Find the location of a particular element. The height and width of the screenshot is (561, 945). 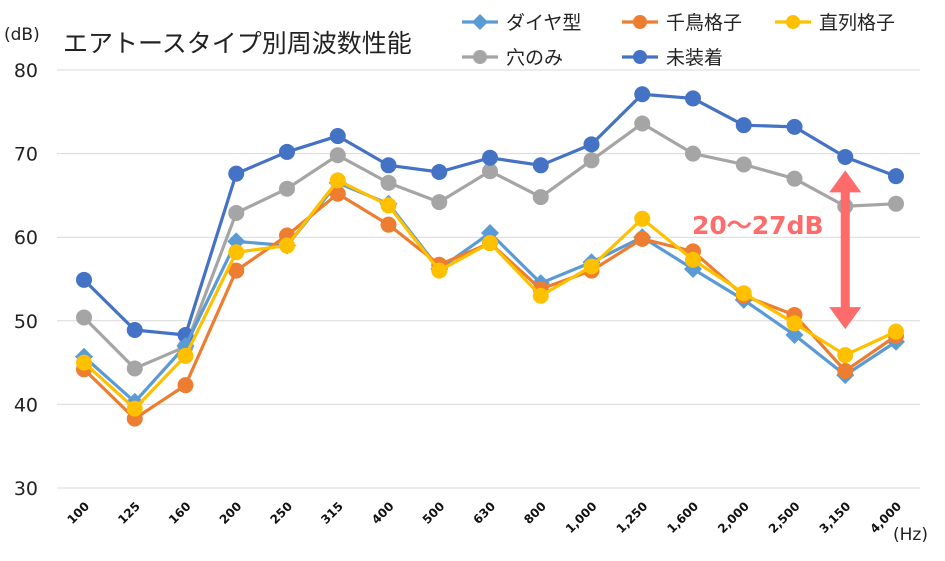

double-arrow is located at coordinates (845, 250).